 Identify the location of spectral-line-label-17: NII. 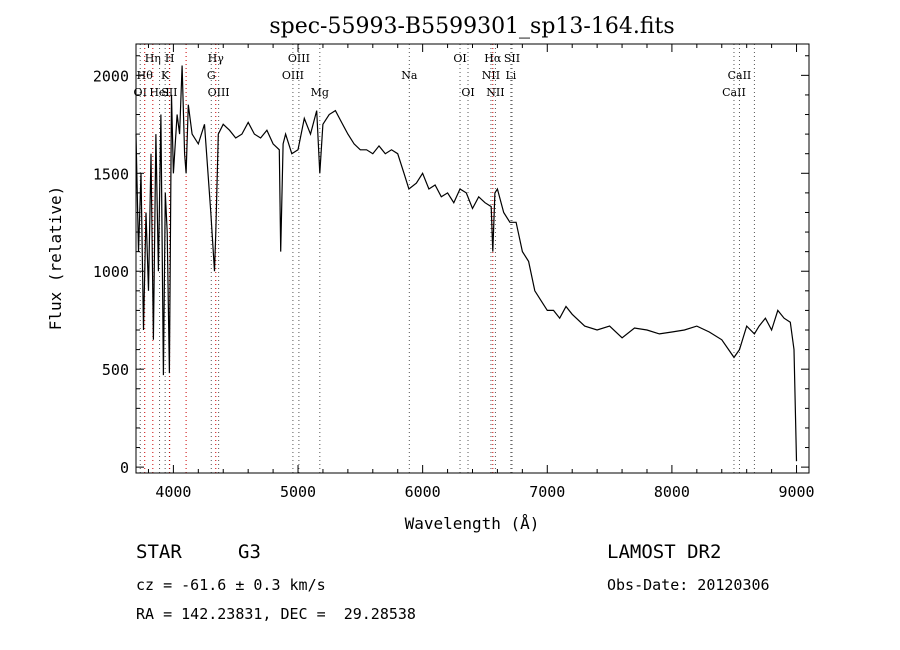
(491, 75).